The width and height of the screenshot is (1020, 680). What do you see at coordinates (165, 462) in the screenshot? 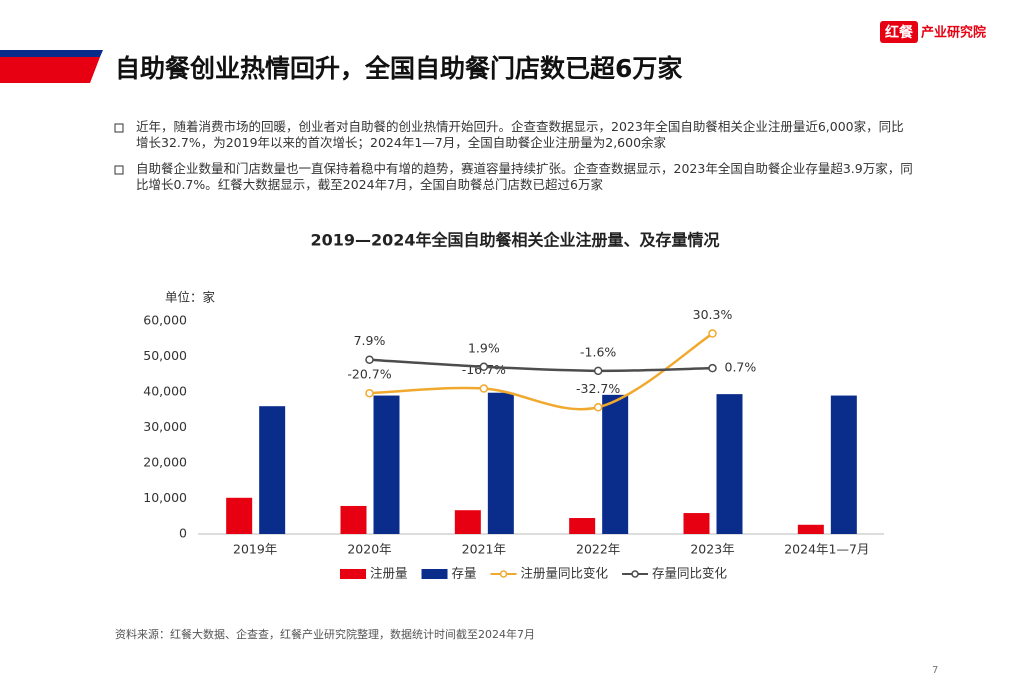
I see `y-tick-label: 20,000` at bounding box center [165, 462].